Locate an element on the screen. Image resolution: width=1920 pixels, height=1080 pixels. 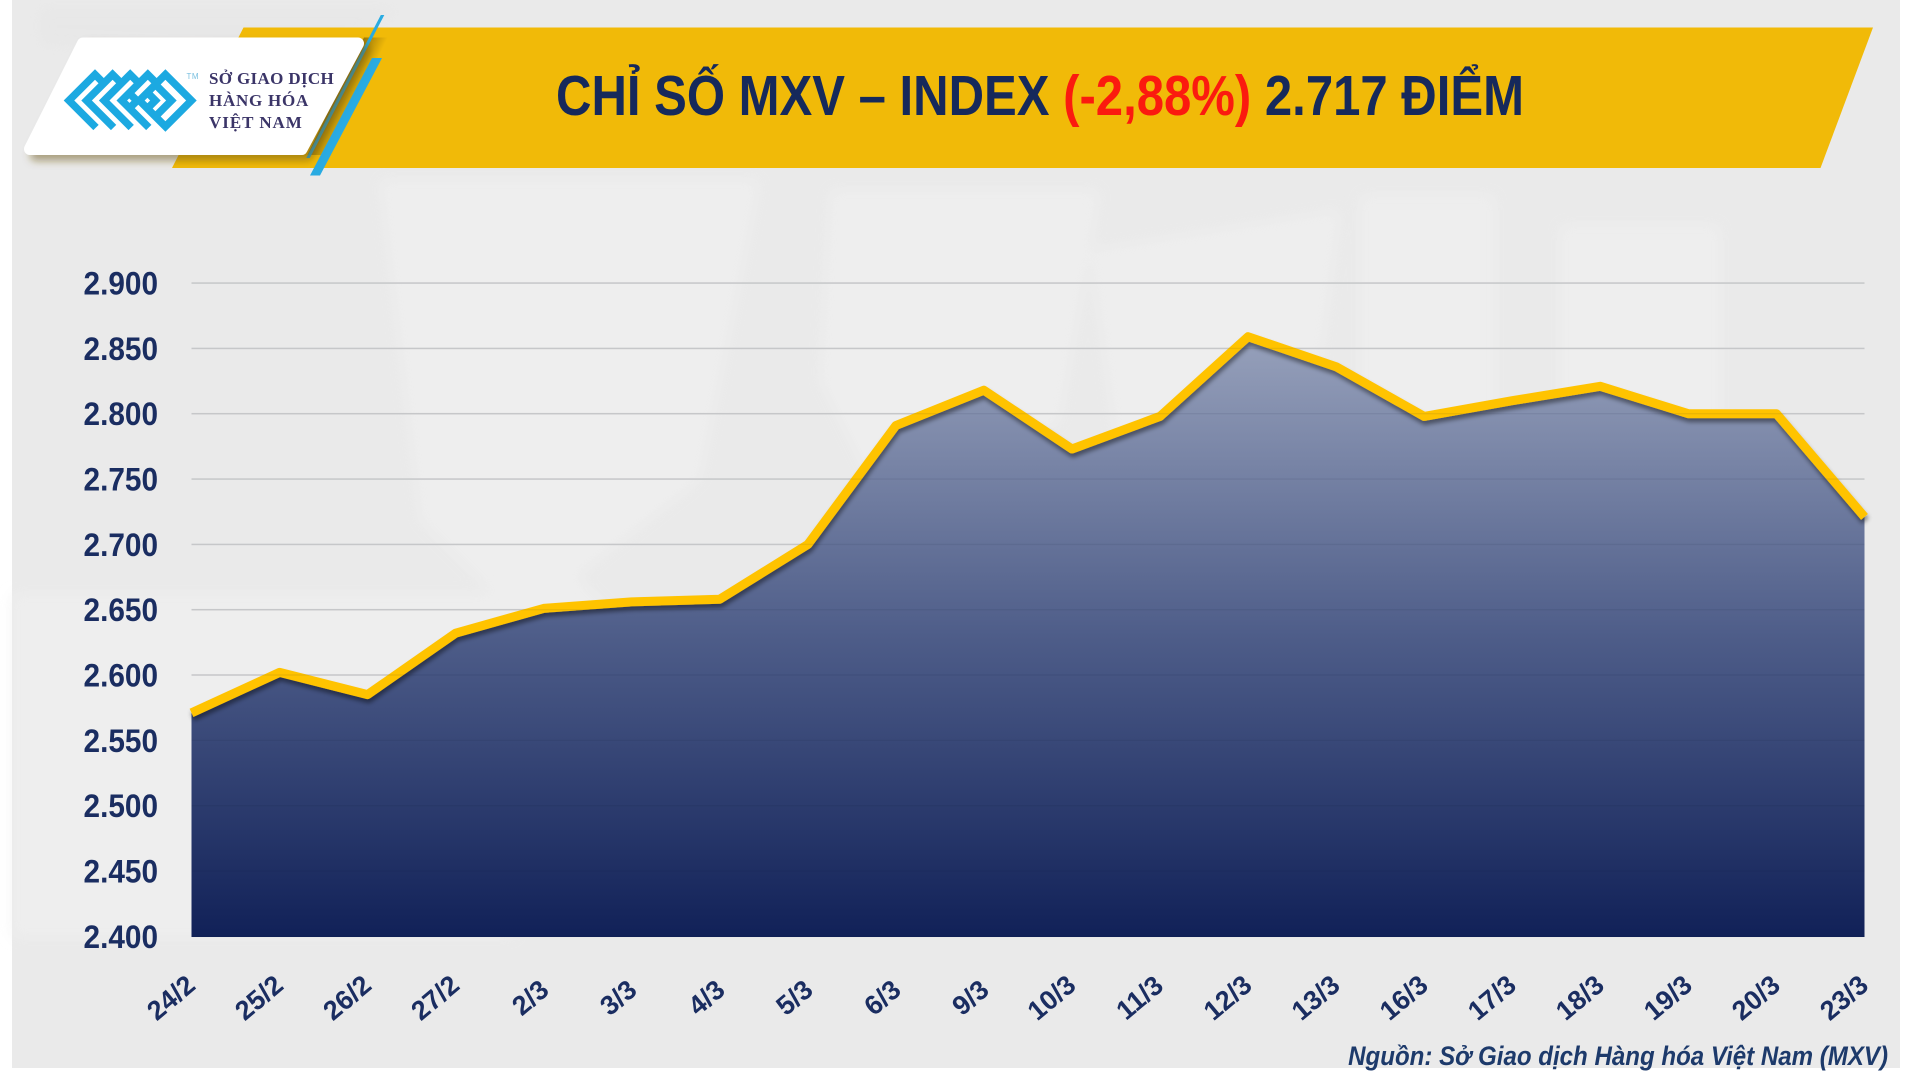
svg-text: 2.500 is located at coordinates (121, 806).